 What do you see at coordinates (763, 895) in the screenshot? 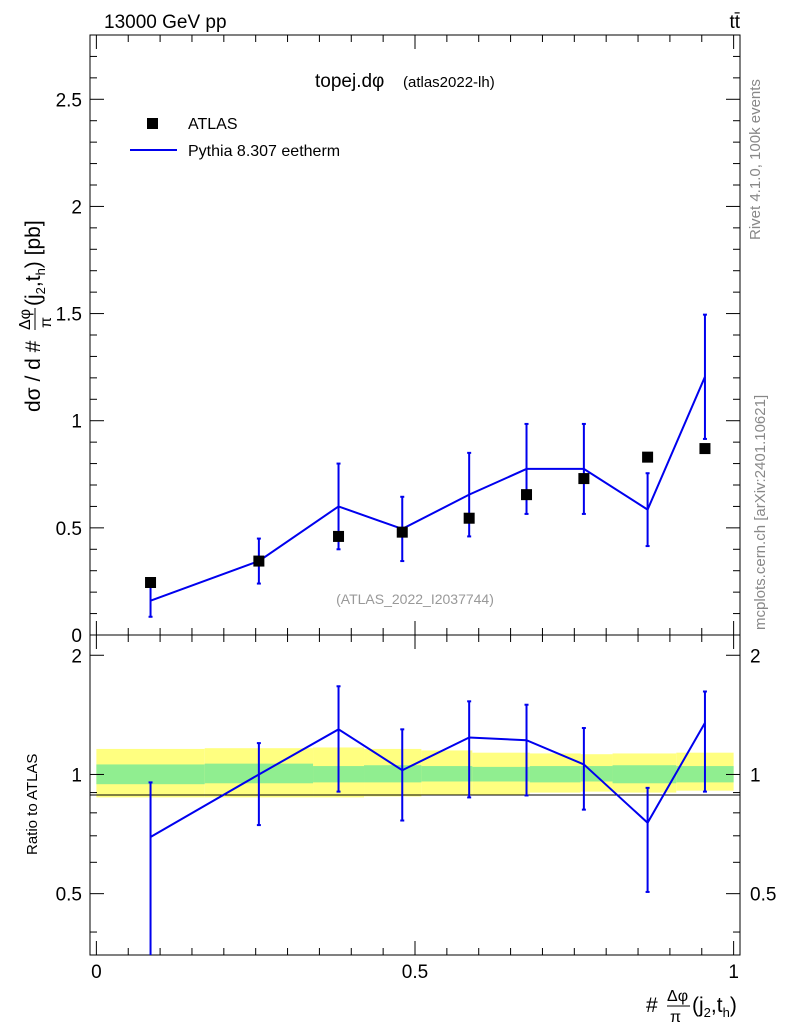
I see `ratio-ytick-label-right: 0.5` at bounding box center [763, 895].